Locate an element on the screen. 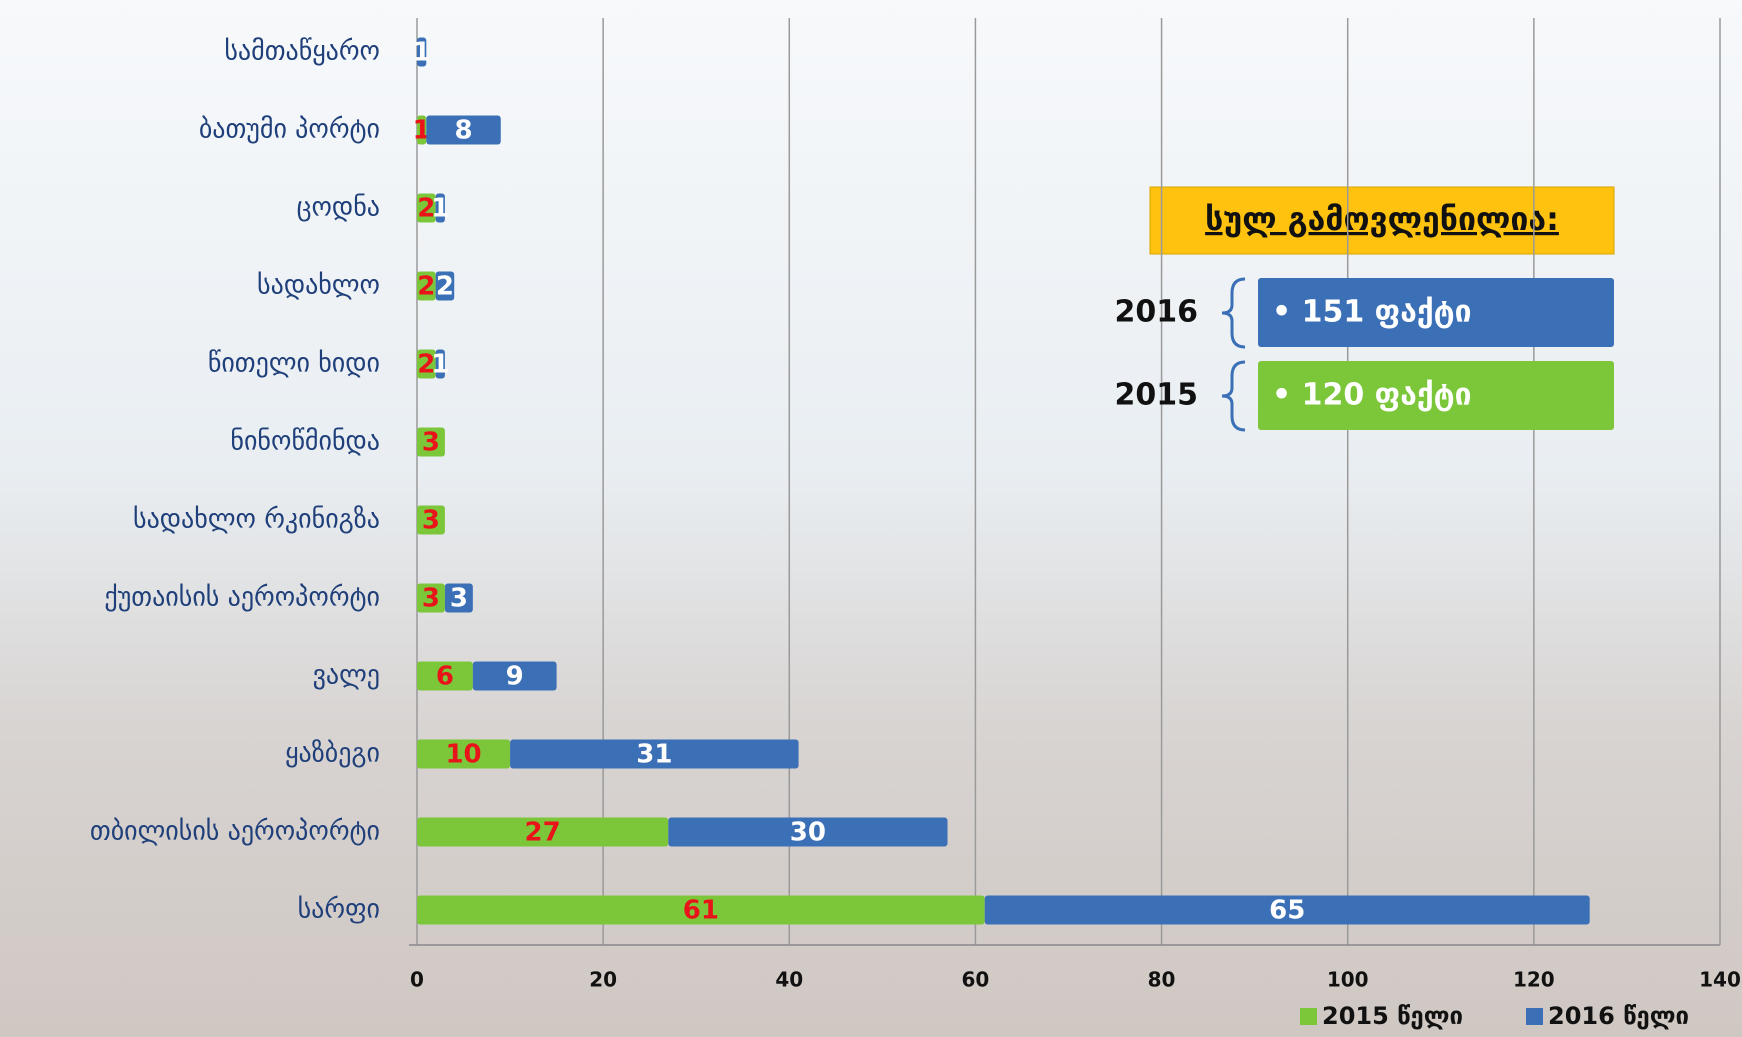 The image size is (1742, 1037). category-label: ყაზბეგი is located at coordinates (332, 754).